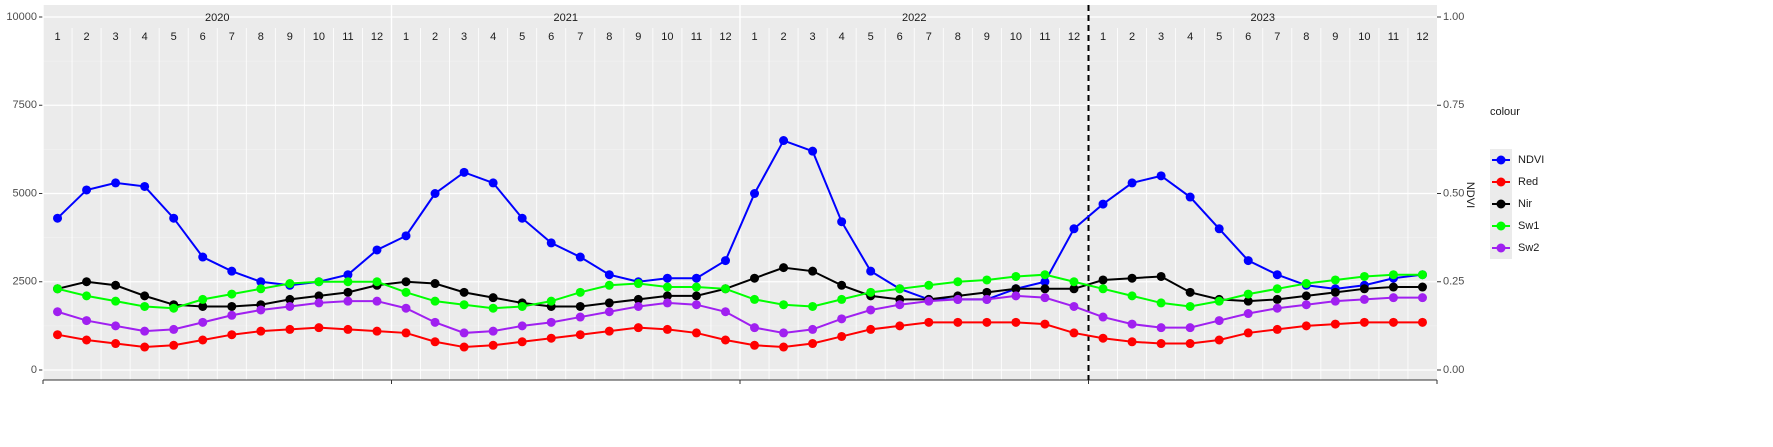  Describe the element at coordinates (1525, 204) in the screenshot. I see `legend-label: Nir` at that location.